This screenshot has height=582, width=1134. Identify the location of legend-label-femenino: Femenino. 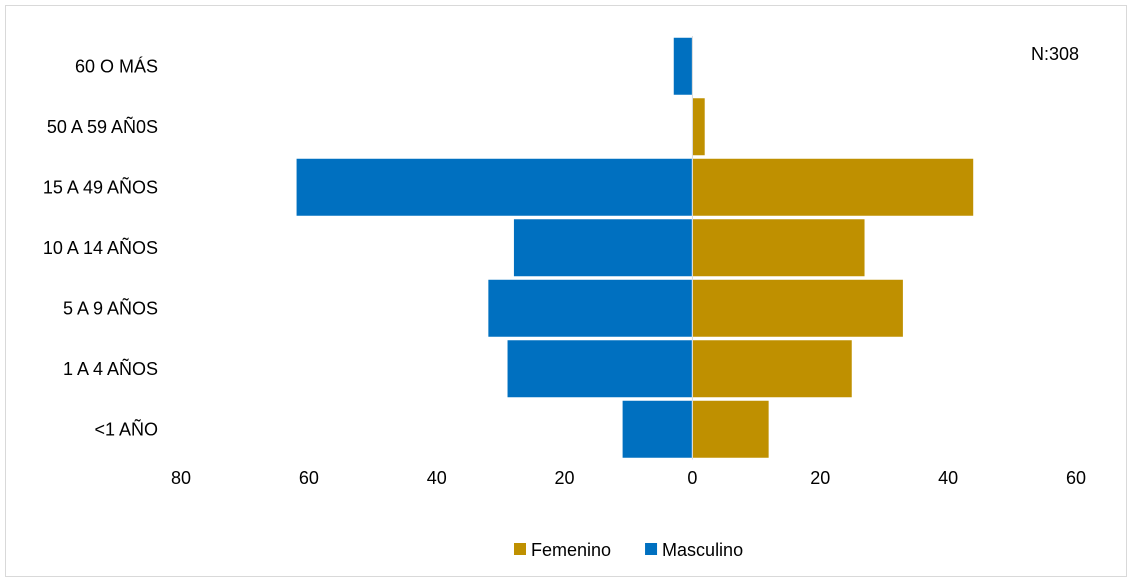
(571, 550).